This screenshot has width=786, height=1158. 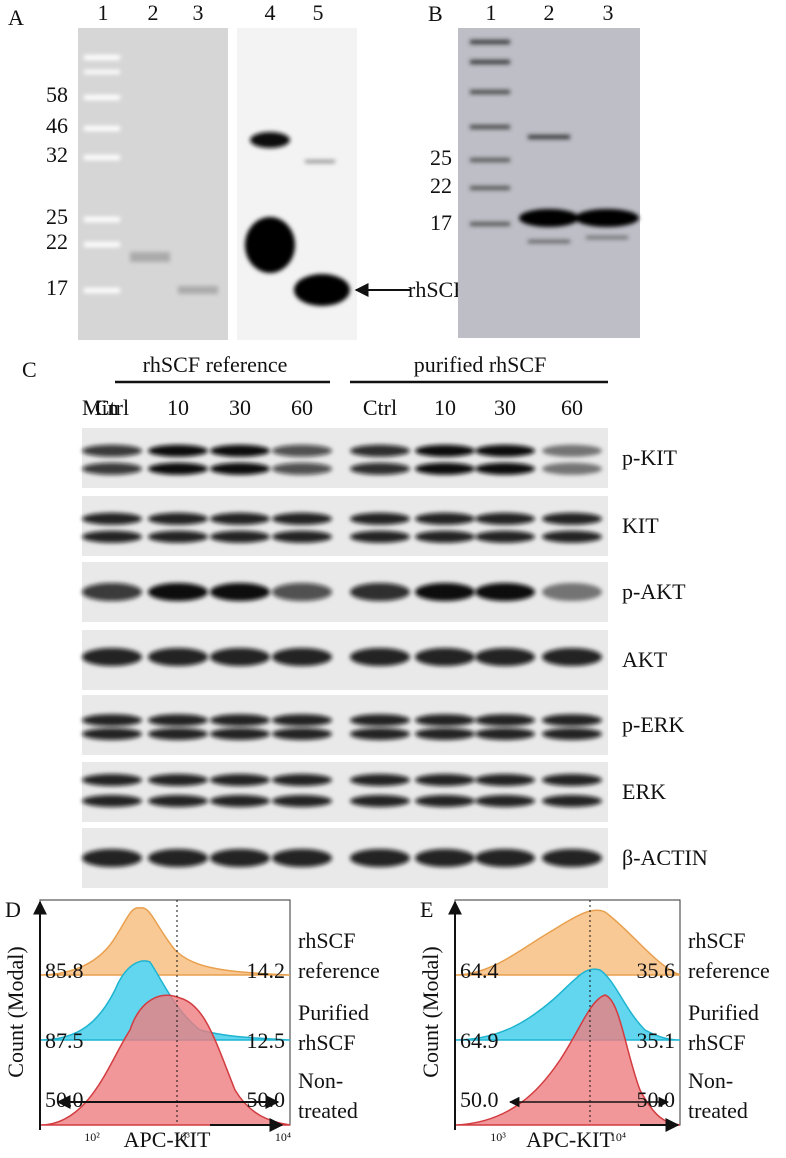 What do you see at coordinates (435, 13) in the screenshot?
I see `panel-label: B` at bounding box center [435, 13].